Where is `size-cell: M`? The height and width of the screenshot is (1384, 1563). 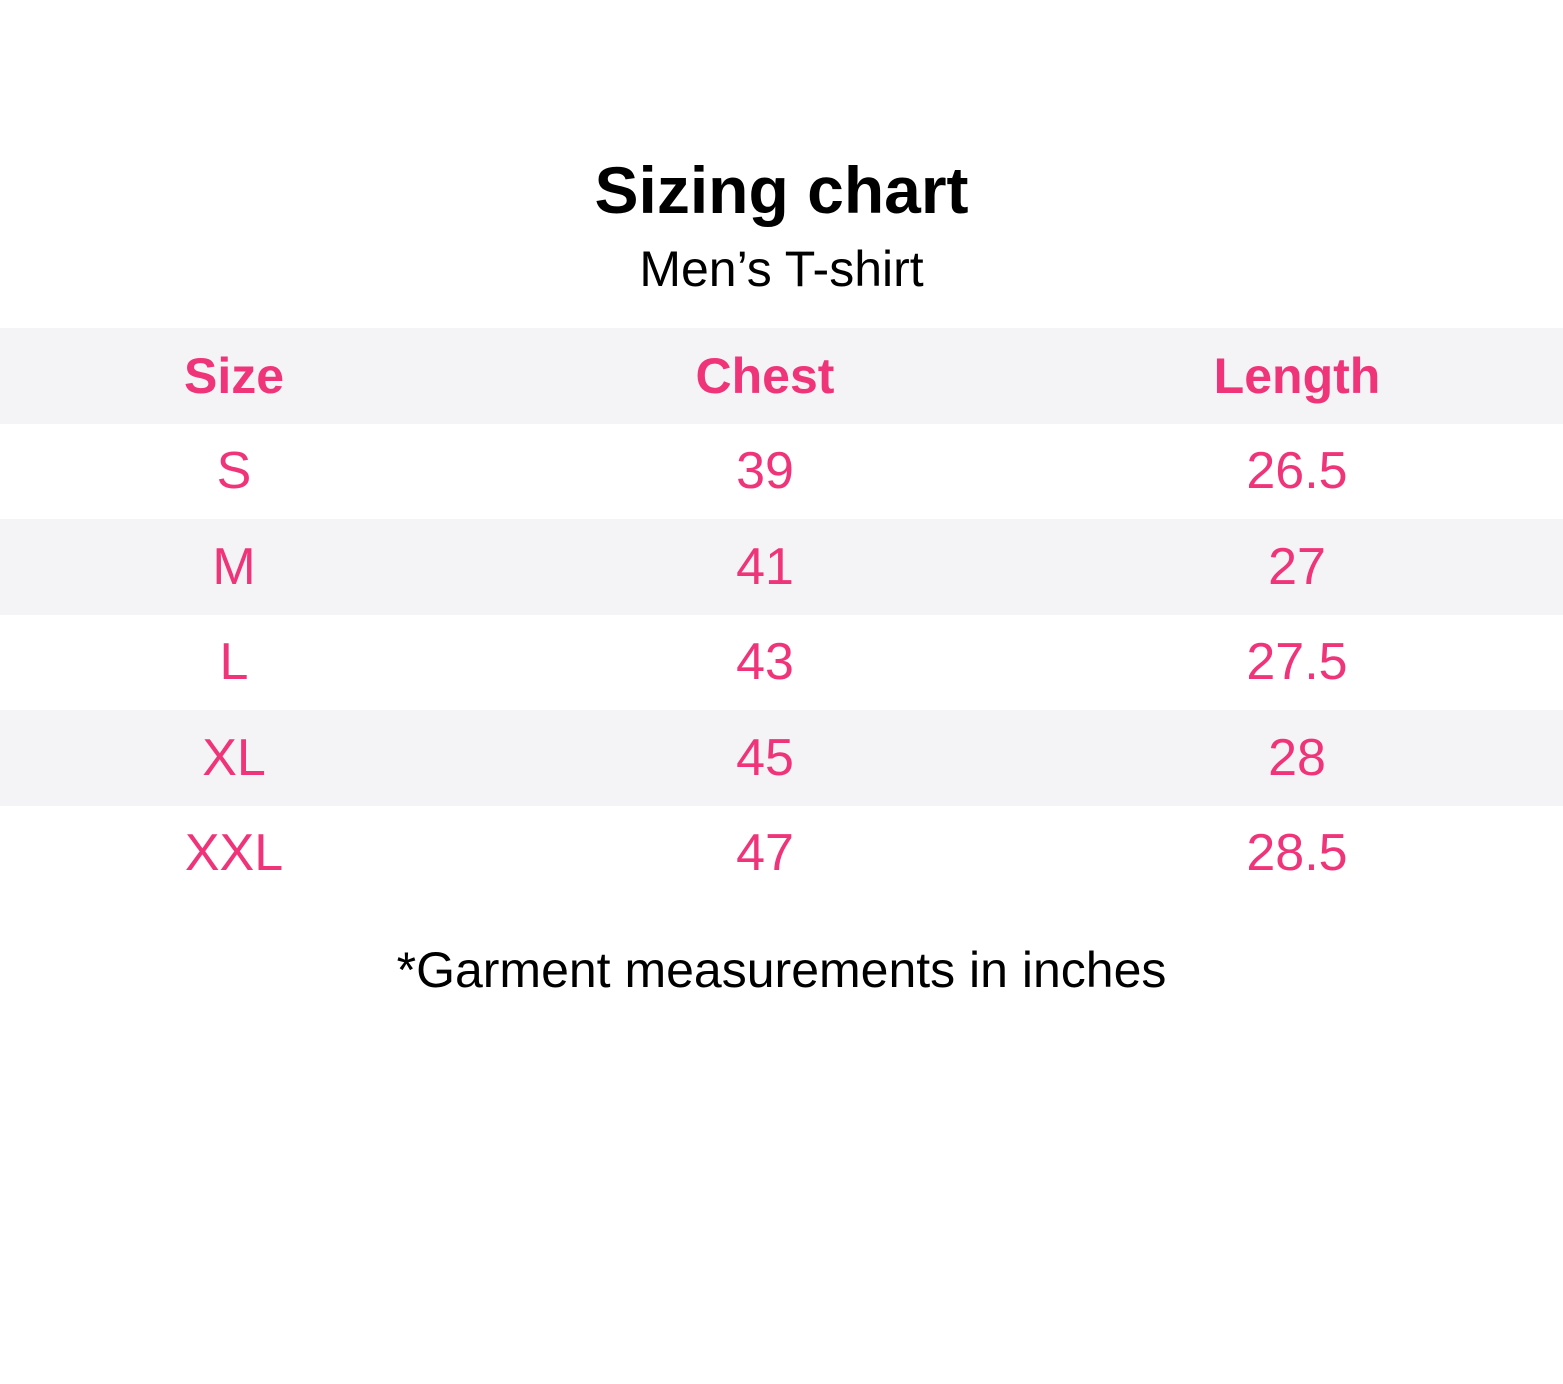 size-cell: M is located at coordinates (234, 566).